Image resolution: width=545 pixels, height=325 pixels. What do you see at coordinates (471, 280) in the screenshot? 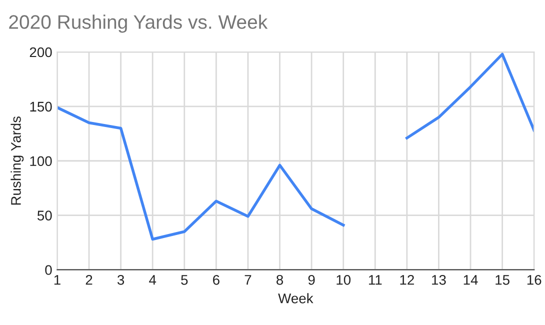
I see `x-tick-label: 14` at bounding box center [471, 280].